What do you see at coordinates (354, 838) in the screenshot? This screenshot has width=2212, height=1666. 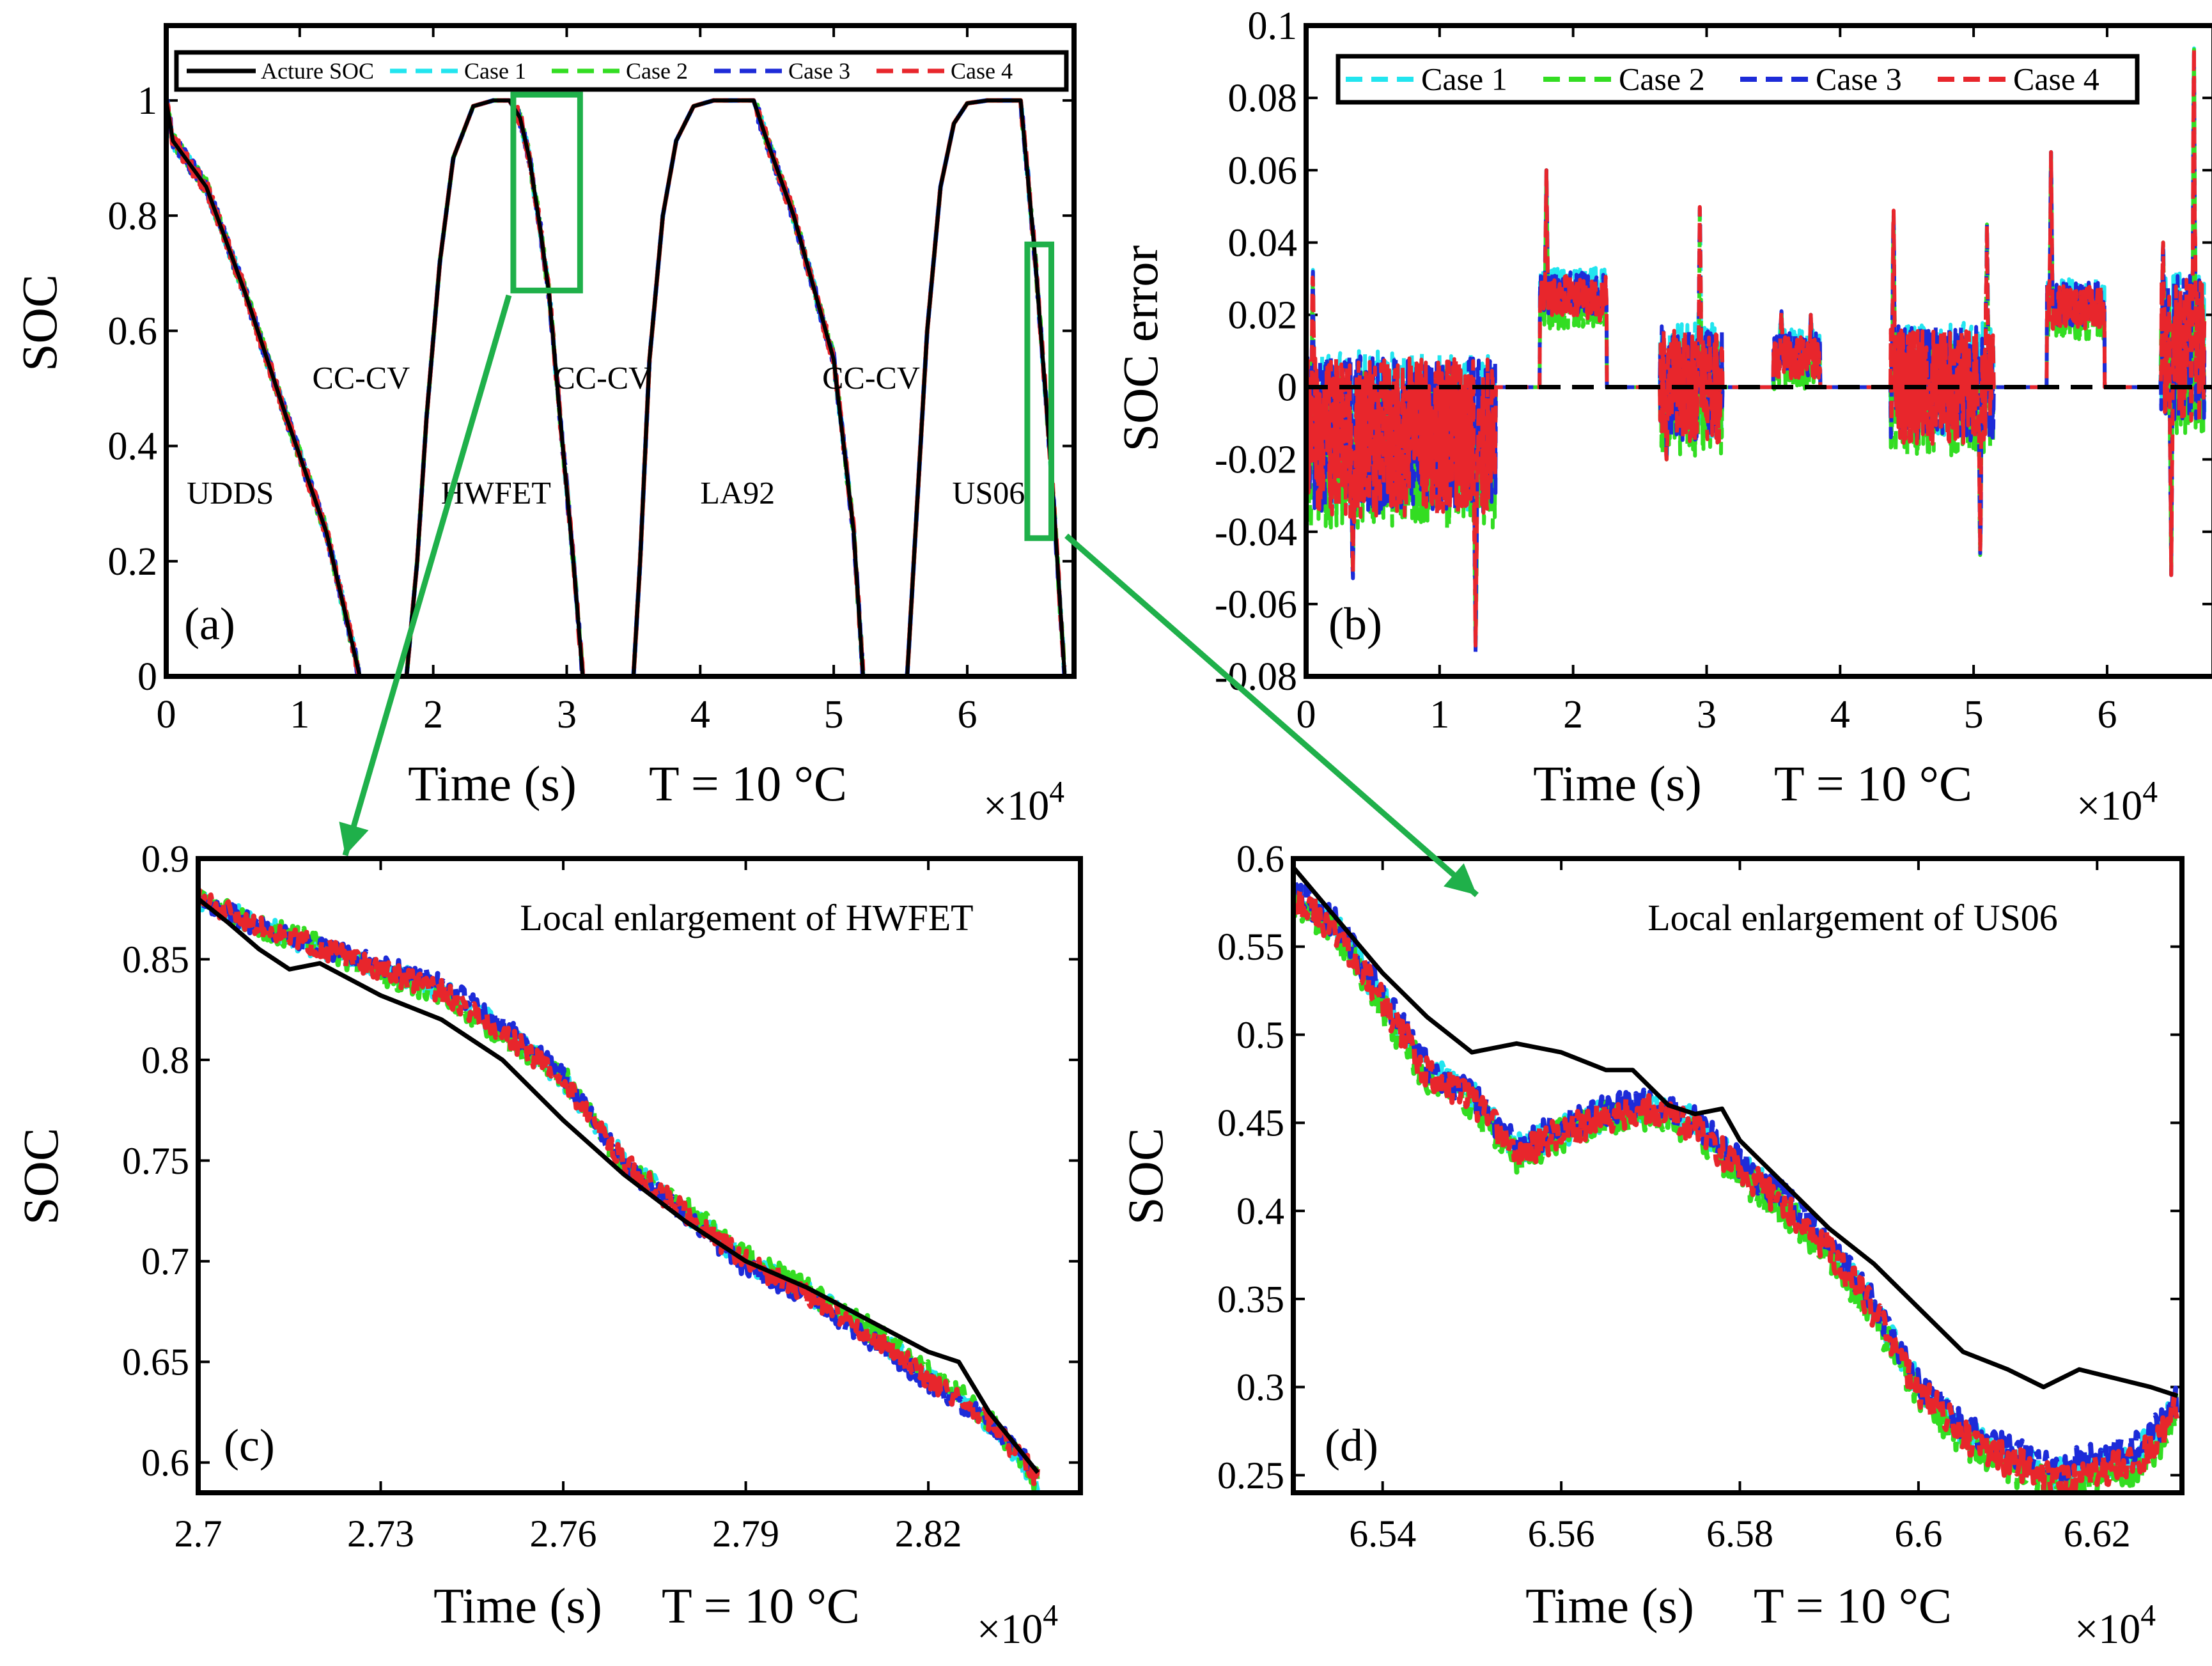 I see `connector-arrow-hwfet-head` at bounding box center [354, 838].